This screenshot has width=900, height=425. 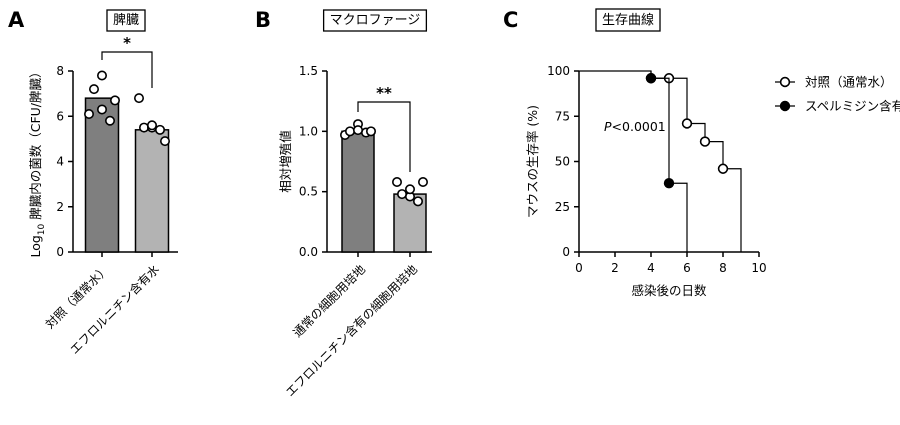 What do you see at coordinates (562, 162) in the screenshot?
I see `y-tick-label: 50` at bounding box center [562, 162].